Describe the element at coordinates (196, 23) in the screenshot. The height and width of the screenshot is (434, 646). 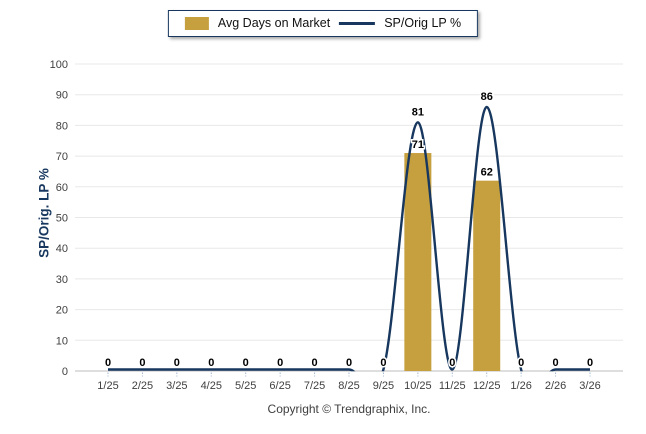
I see `bar-legend-swatch` at that location.